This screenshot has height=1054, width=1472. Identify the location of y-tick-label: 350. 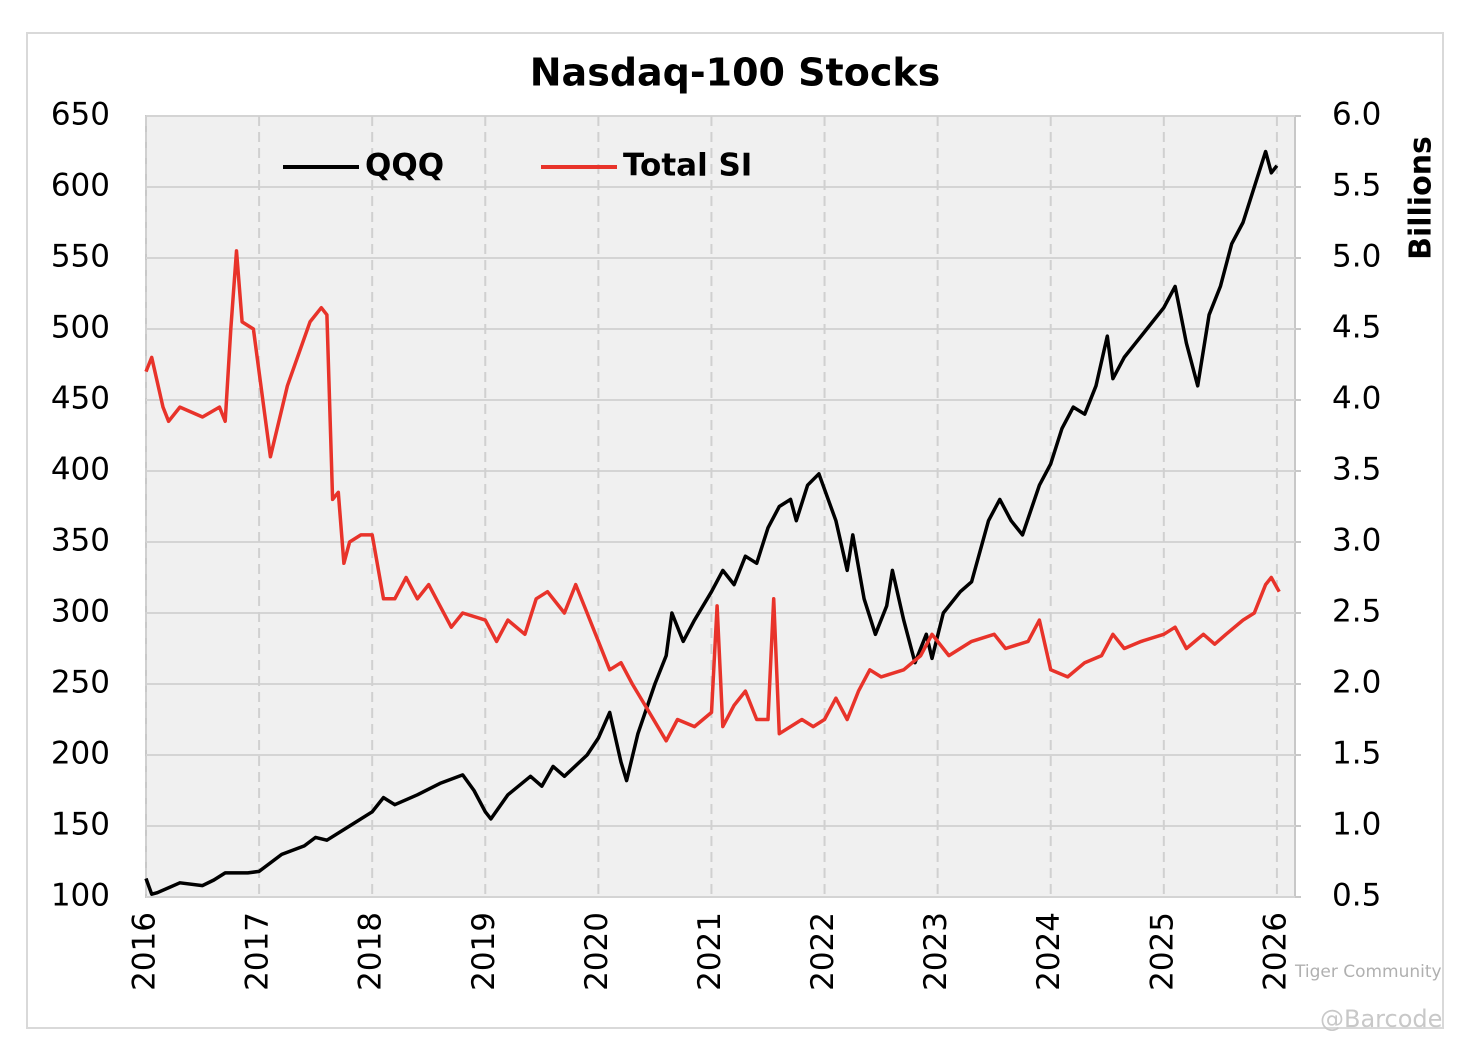
(80, 541).